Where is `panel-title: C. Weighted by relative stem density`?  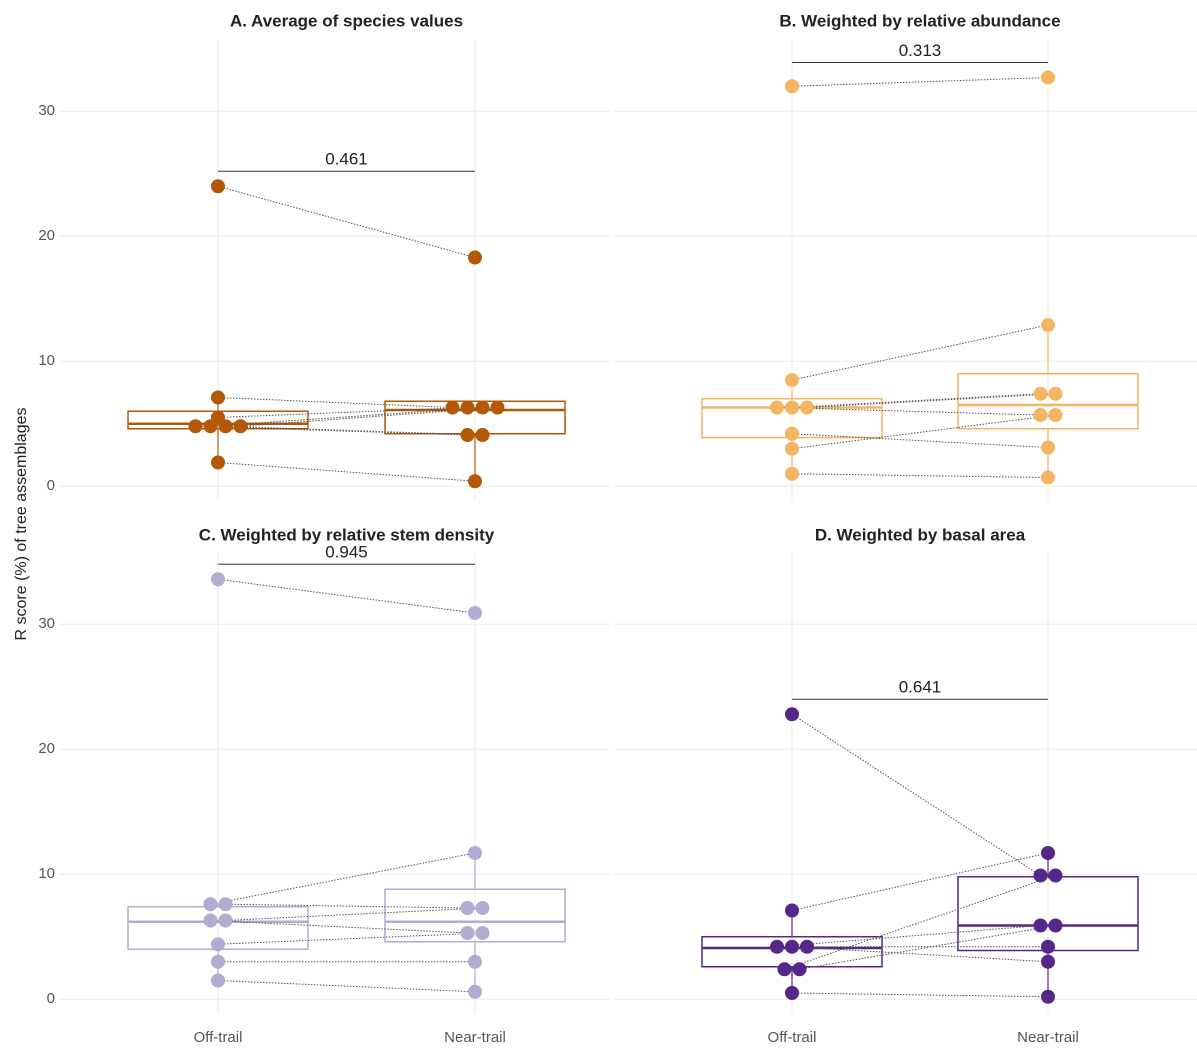 panel-title: C. Weighted by relative stem density is located at coordinates (347, 534).